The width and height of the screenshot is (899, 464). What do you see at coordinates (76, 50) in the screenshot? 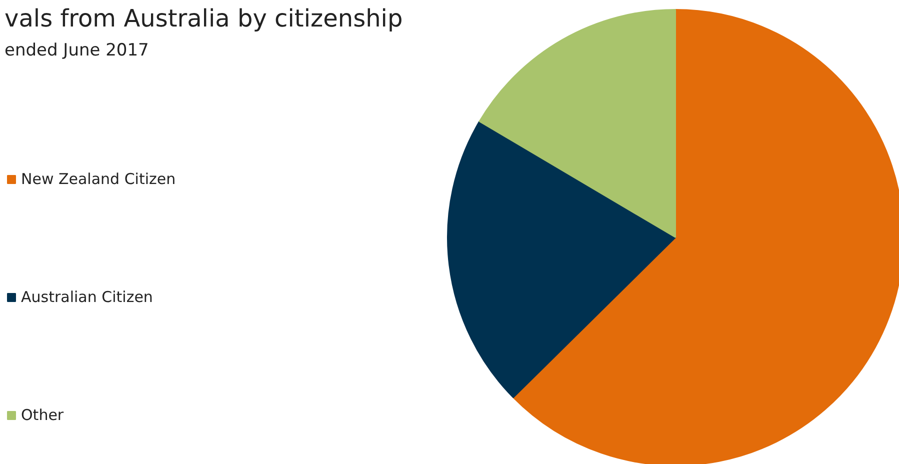
I see `text: ended June 2017` at bounding box center [76, 50].